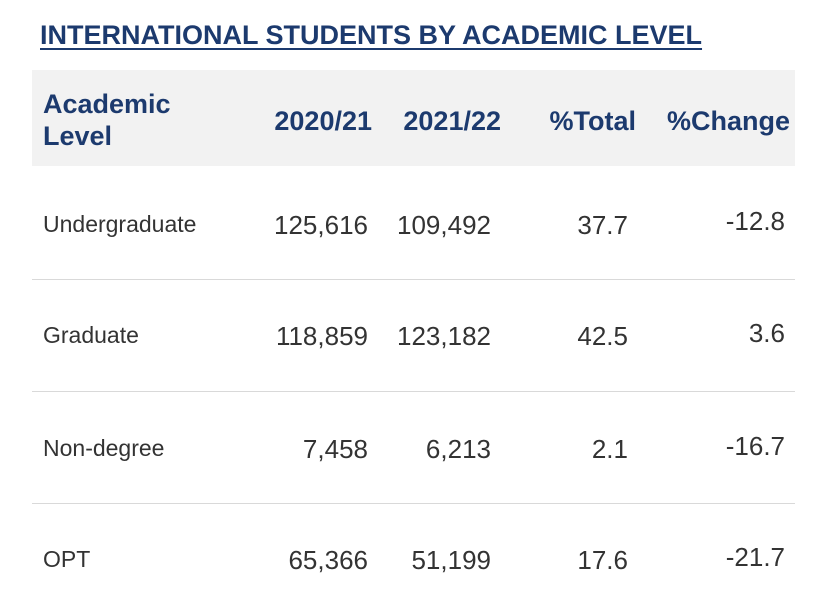 The image size is (818, 615). I want to click on cell-pct-total: 2.1, so click(609, 449).